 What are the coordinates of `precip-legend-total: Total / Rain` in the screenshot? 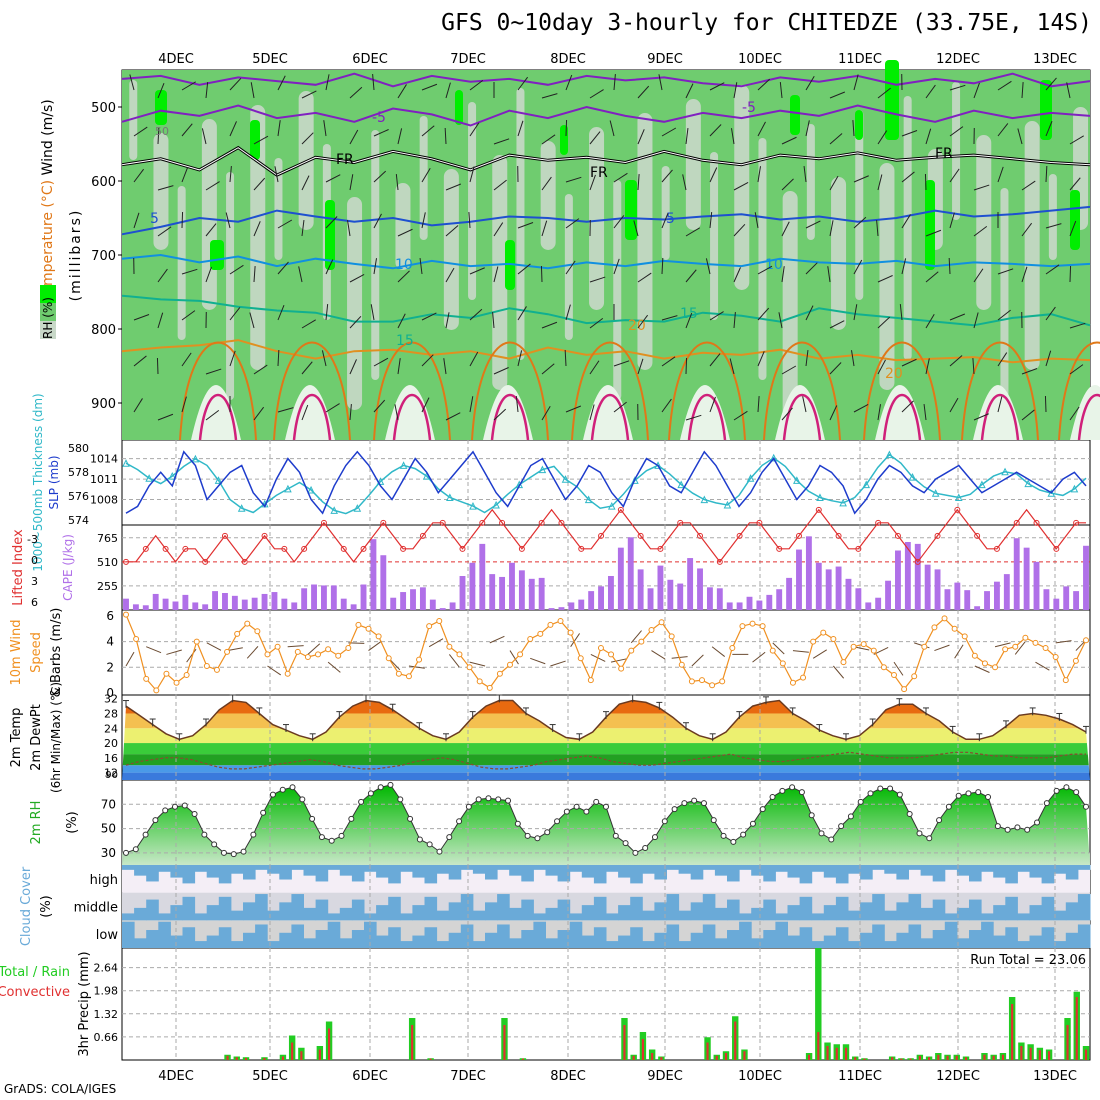 It's located at (35, 972).